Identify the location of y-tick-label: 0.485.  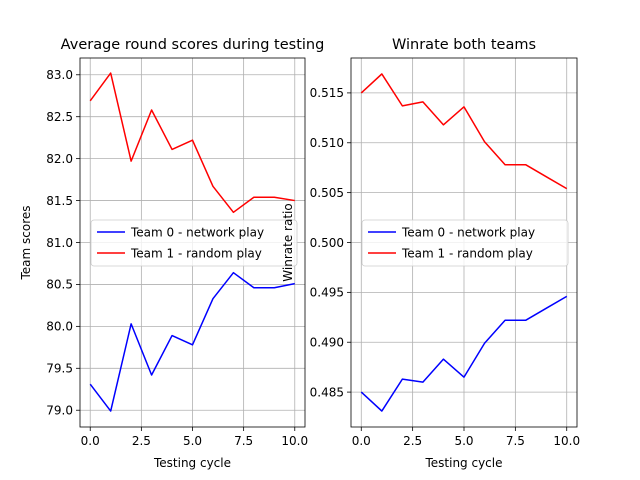
(327, 392).